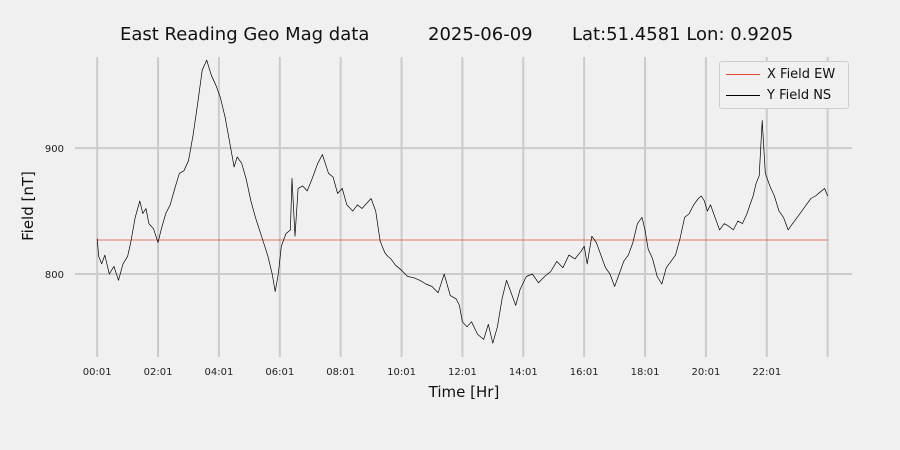 This screenshot has height=450, width=900. I want to click on y-tick-label: 800, so click(54, 275).